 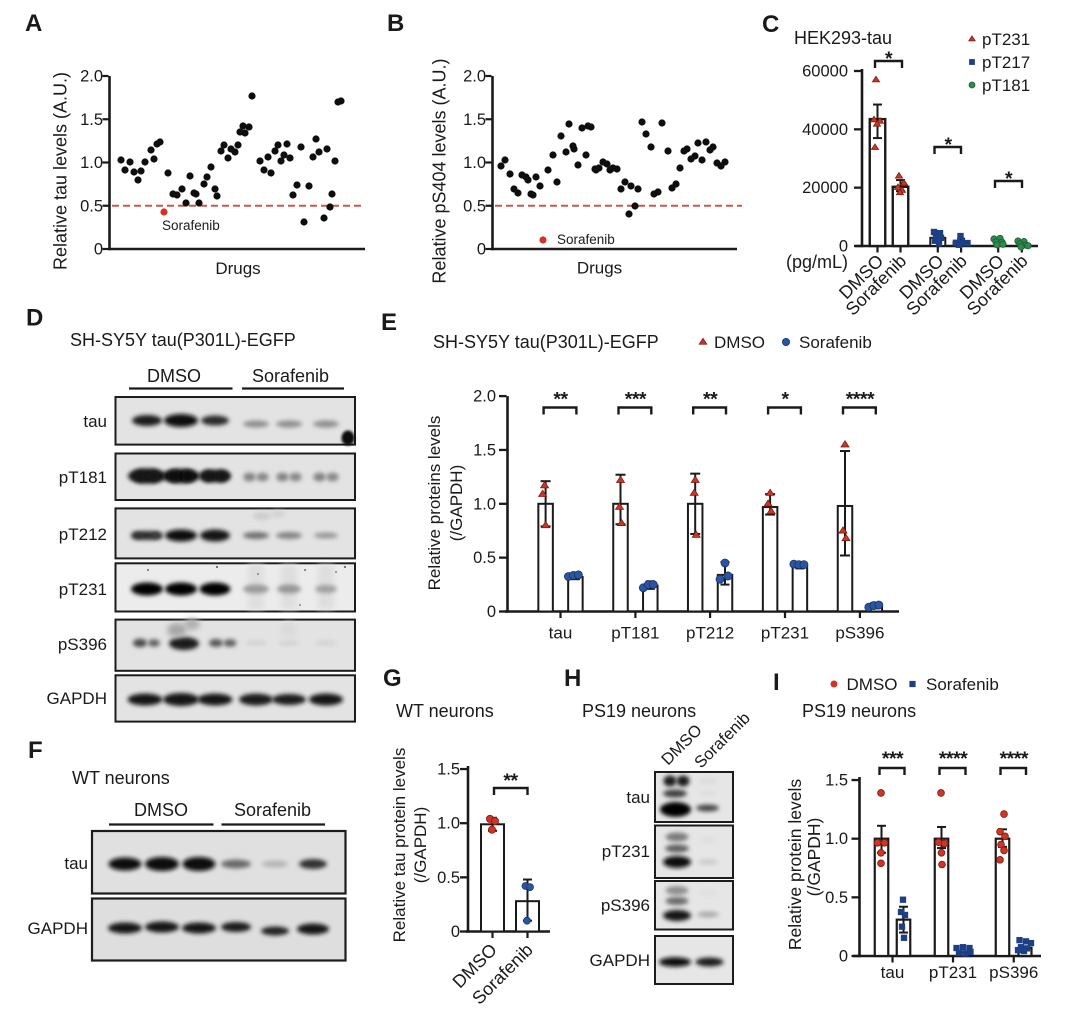 What do you see at coordinates (434, 503) in the screenshot?
I see `svg-text: Relative proteins levels` at bounding box center [434, 503].